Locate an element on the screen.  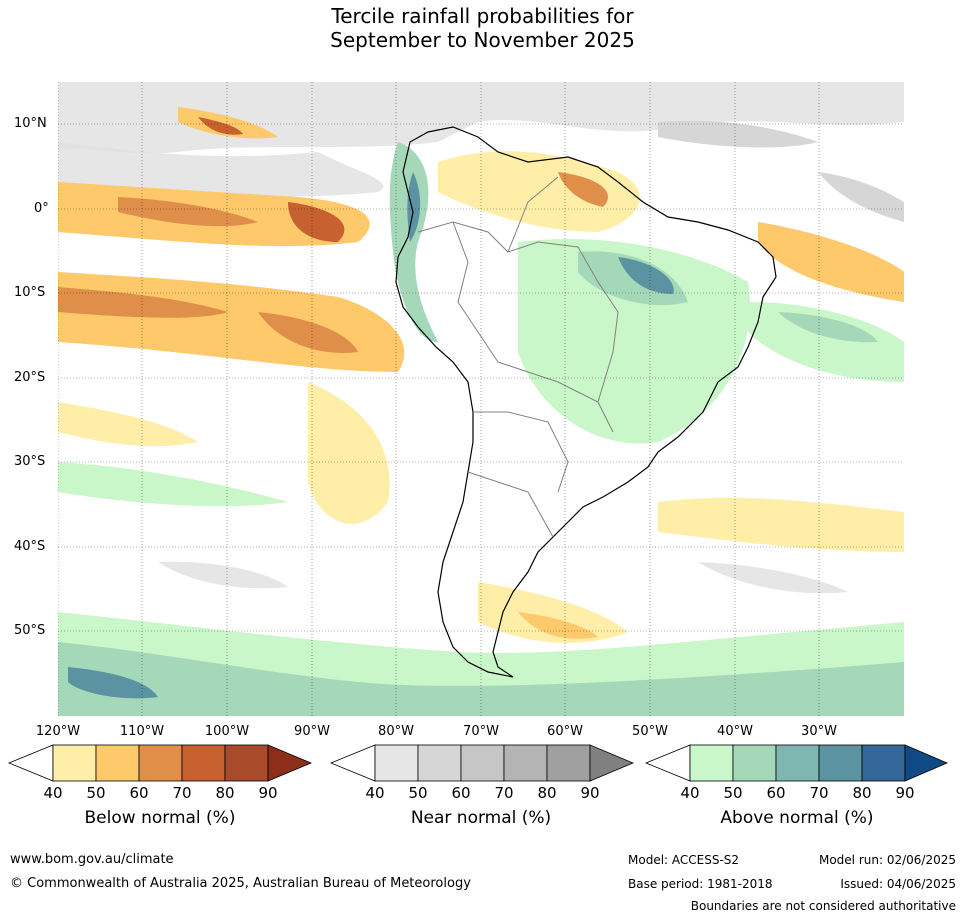
country-borders is located at coordinates (518, 357).